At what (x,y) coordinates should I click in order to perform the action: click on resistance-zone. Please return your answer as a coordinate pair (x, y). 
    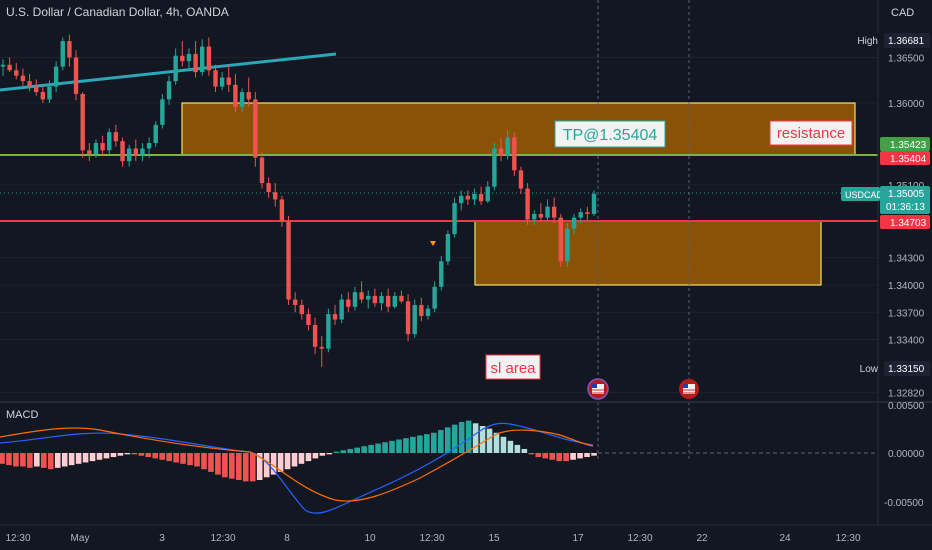
    Looking at the image, I should click on (518, 129).